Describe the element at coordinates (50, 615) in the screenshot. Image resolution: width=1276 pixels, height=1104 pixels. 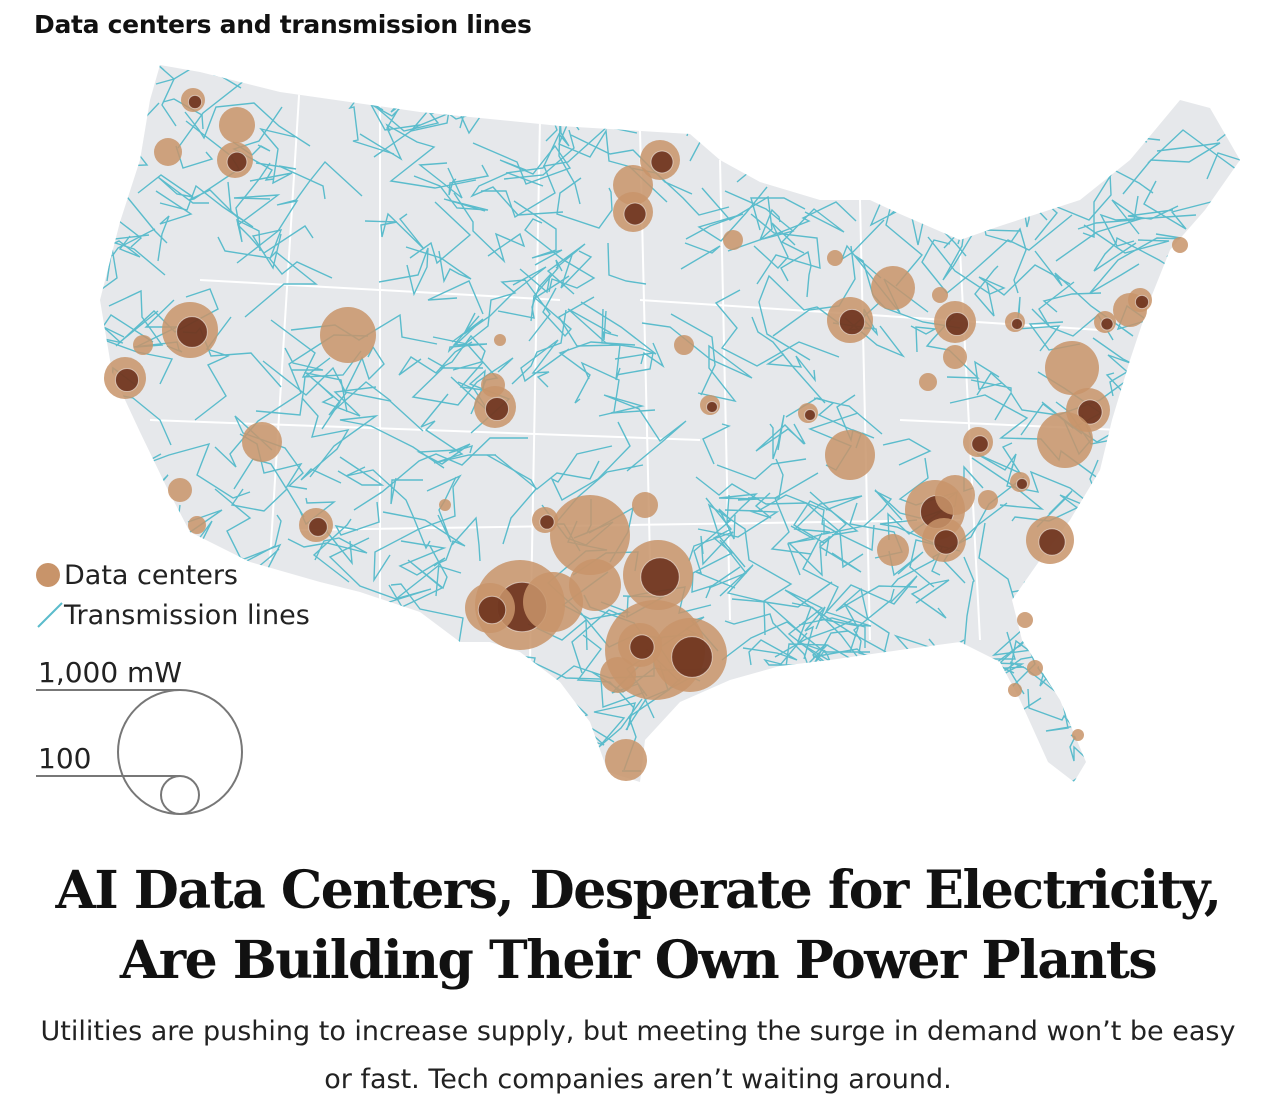
I see `transmission-line-swatch-icon` at that location.